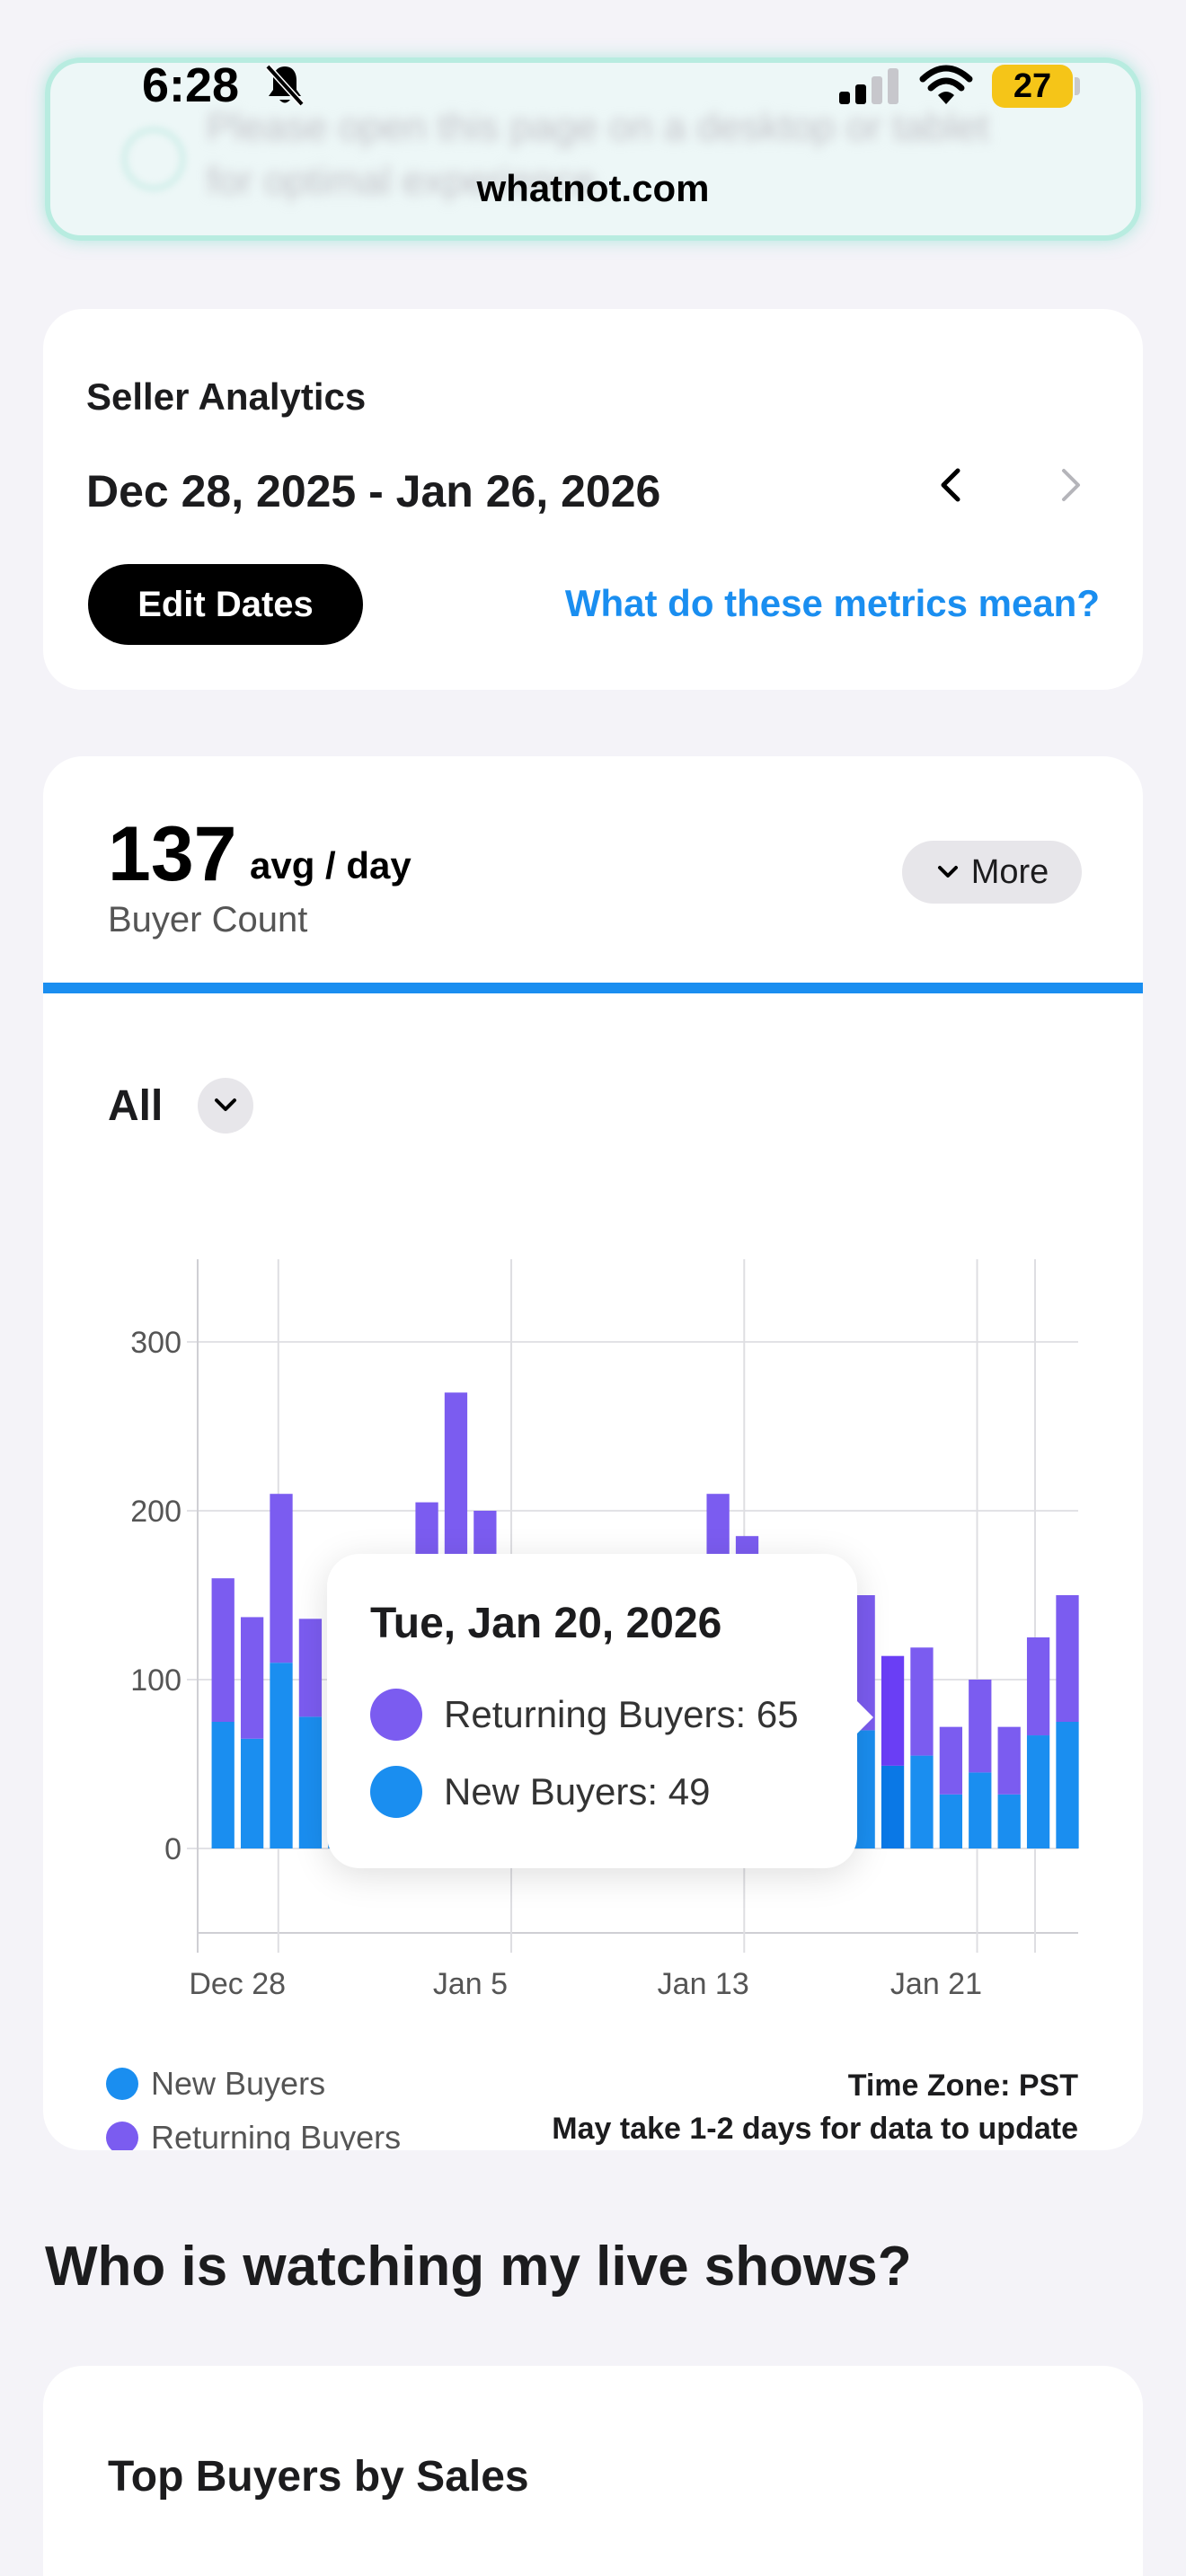 The width and height of the screenshot is (1186, 2576). Describe the element at coordinates (936, 1984) in the screenshot. I see `x-tick-label: Jan 21` at that location.